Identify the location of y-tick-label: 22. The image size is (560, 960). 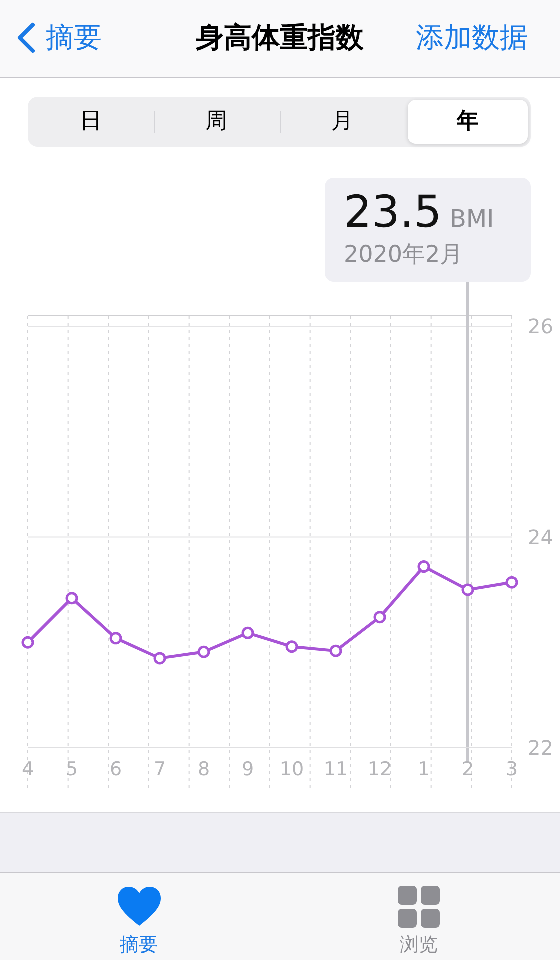
(541, 748).